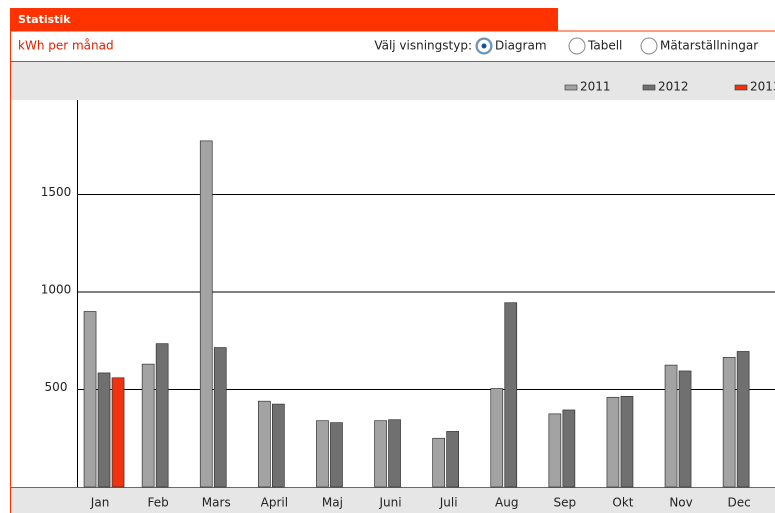 This screenshot has width=775, height=513. Describe the element at coordinates (56, 192) in the screenshot. I see `y-tick-label: 1500` at that location.